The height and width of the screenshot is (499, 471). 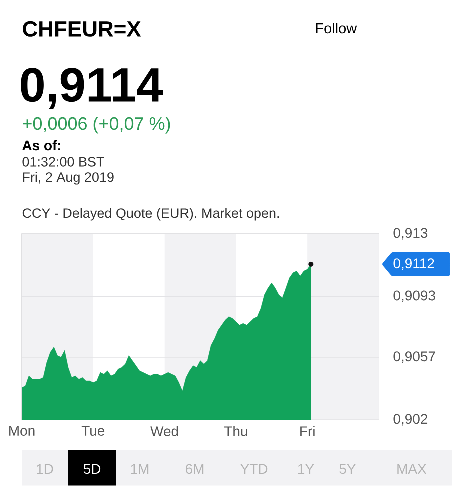 I want to click on text: As of:, so click(x=41, y=145).